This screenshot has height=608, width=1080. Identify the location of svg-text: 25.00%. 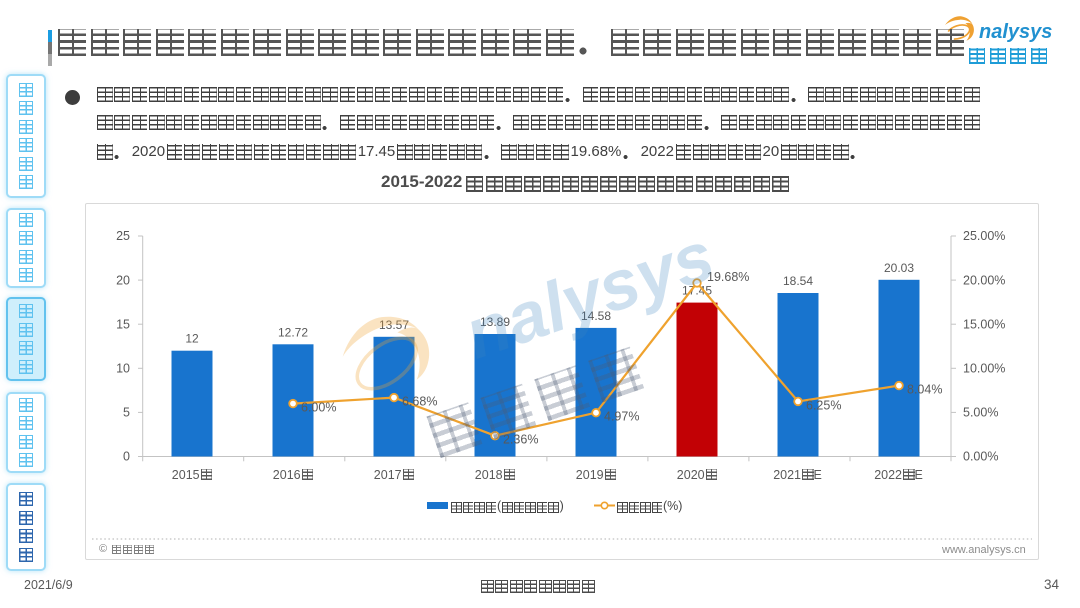
(984, 236).